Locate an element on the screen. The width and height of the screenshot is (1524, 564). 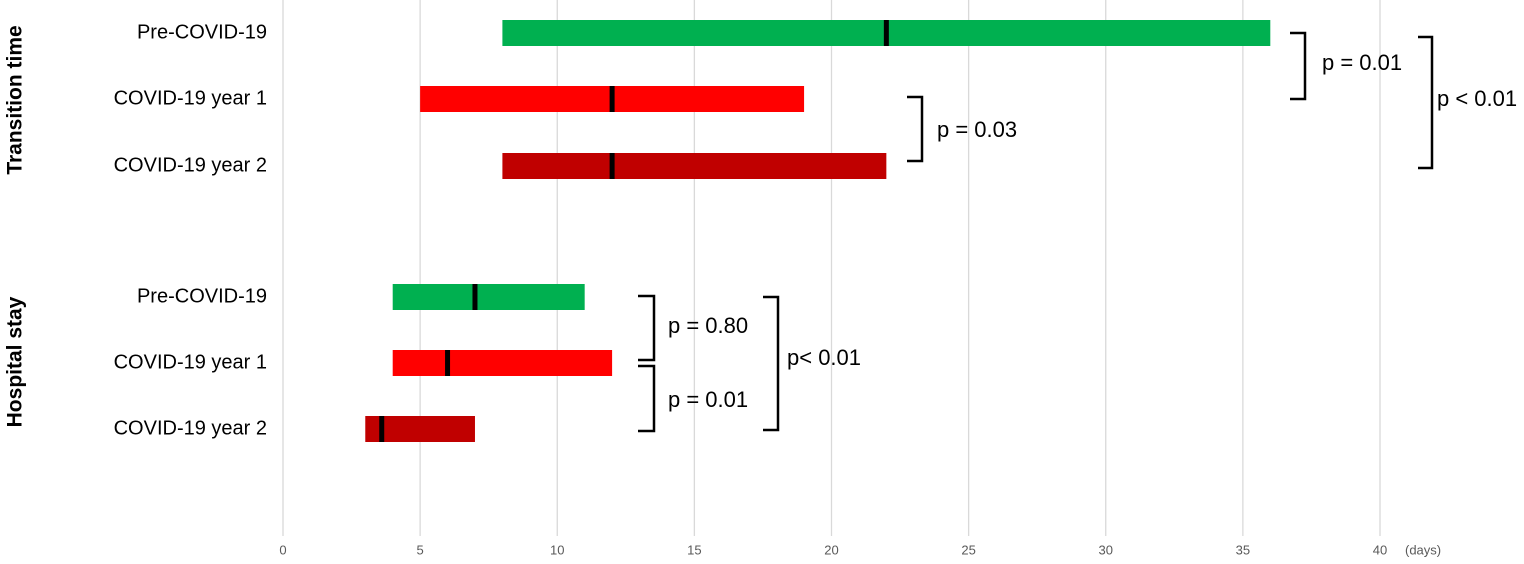
x-tick-label: 35 is located at coordinates (1243, 549).